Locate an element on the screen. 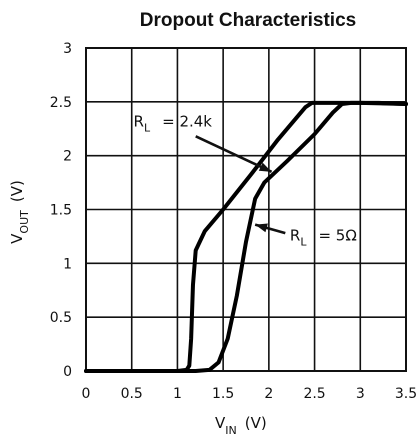  x-tick-label: 3.5 is located at coordinates (406, 394).